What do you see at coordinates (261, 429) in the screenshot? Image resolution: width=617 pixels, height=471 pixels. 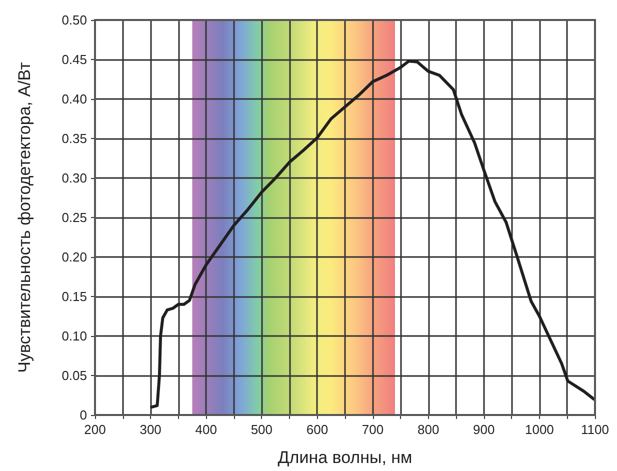 I see `x-tick-label: 500` at bounding box center [261, 429].